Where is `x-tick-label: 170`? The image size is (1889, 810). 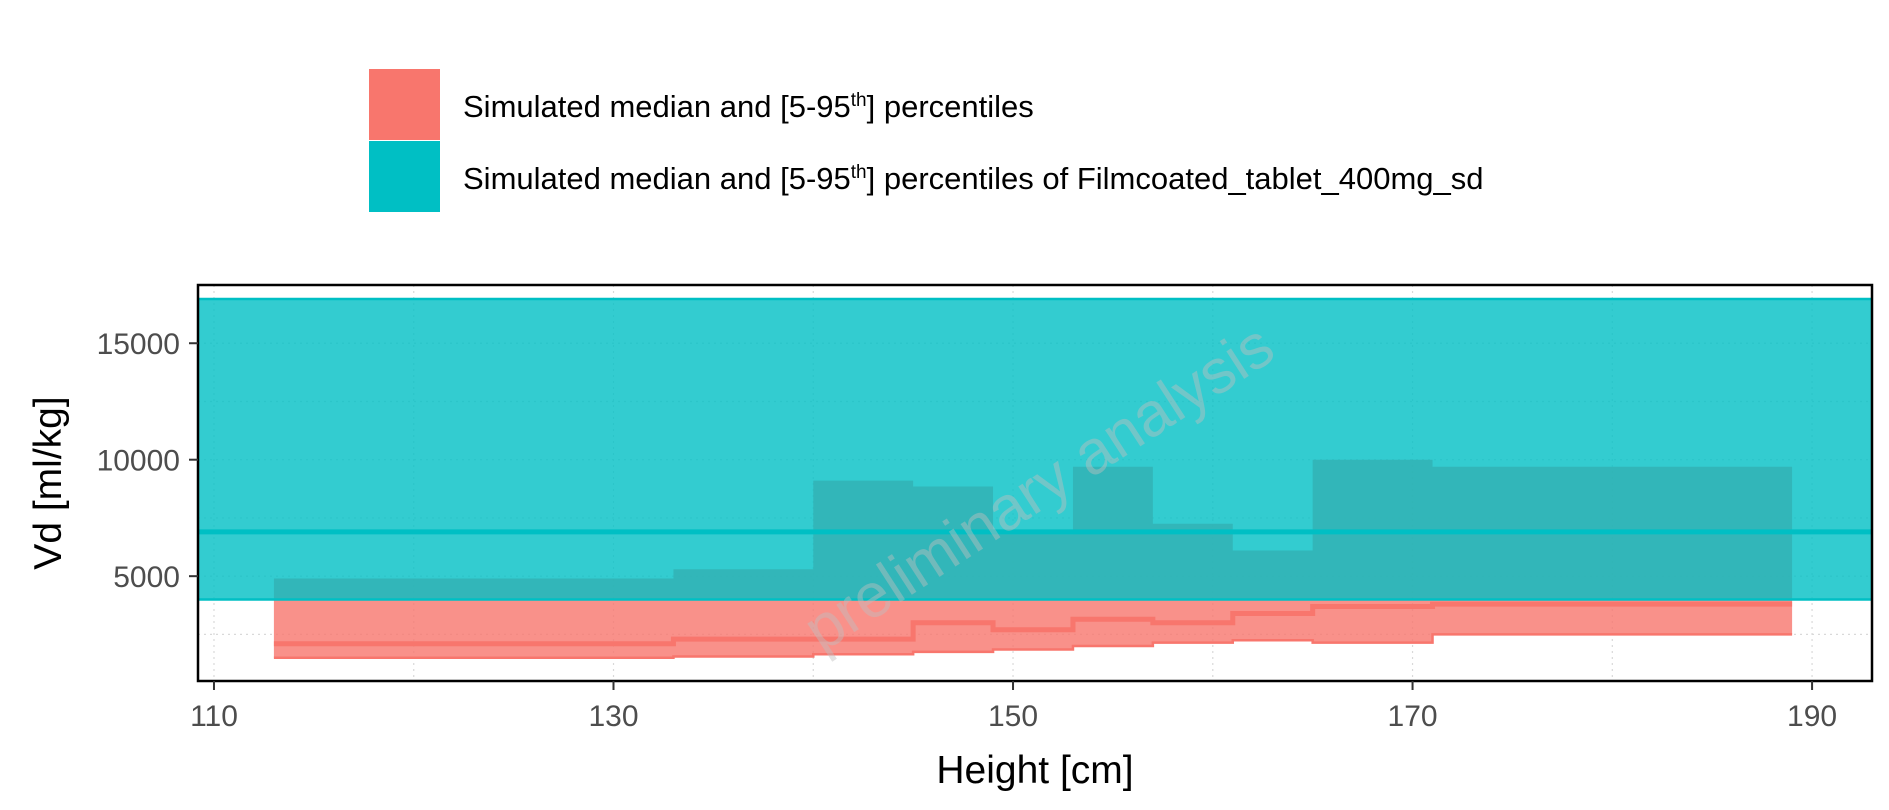 x-tick-label: 170 is located at coordinates (1413, 716).